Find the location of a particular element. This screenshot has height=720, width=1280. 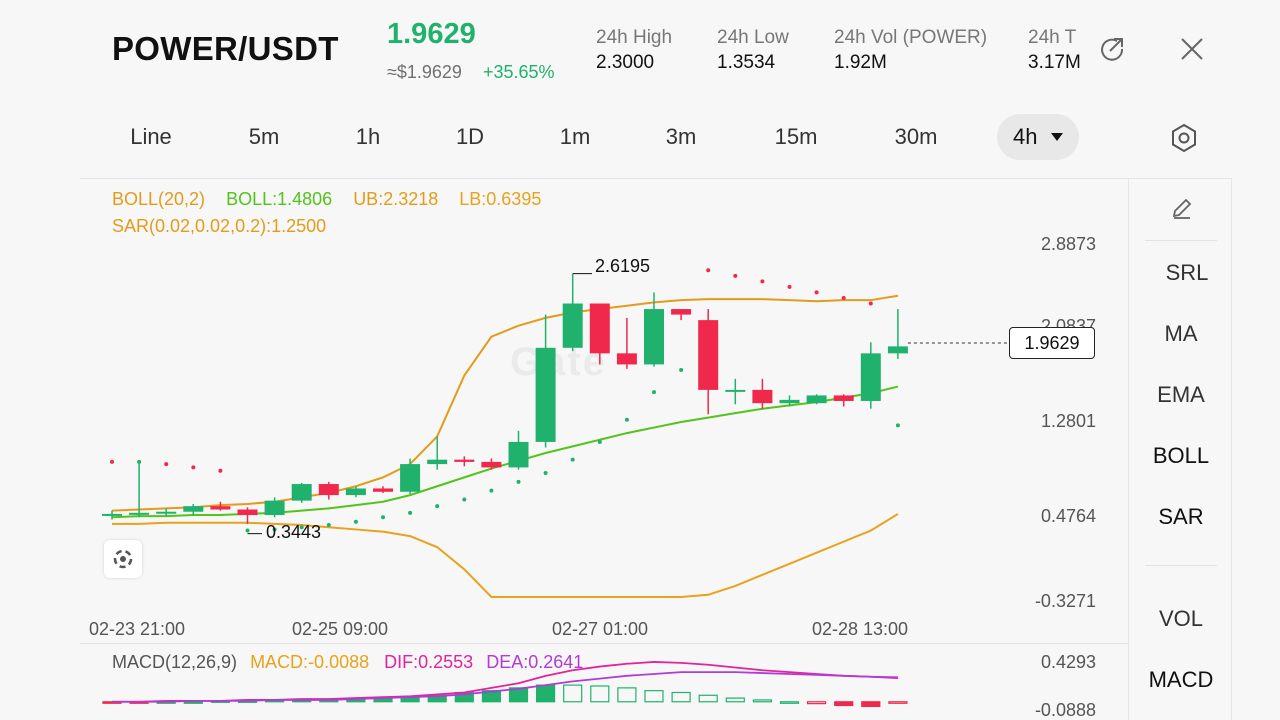

indicator-ema: EMA is located at coordinates (1181, 394).